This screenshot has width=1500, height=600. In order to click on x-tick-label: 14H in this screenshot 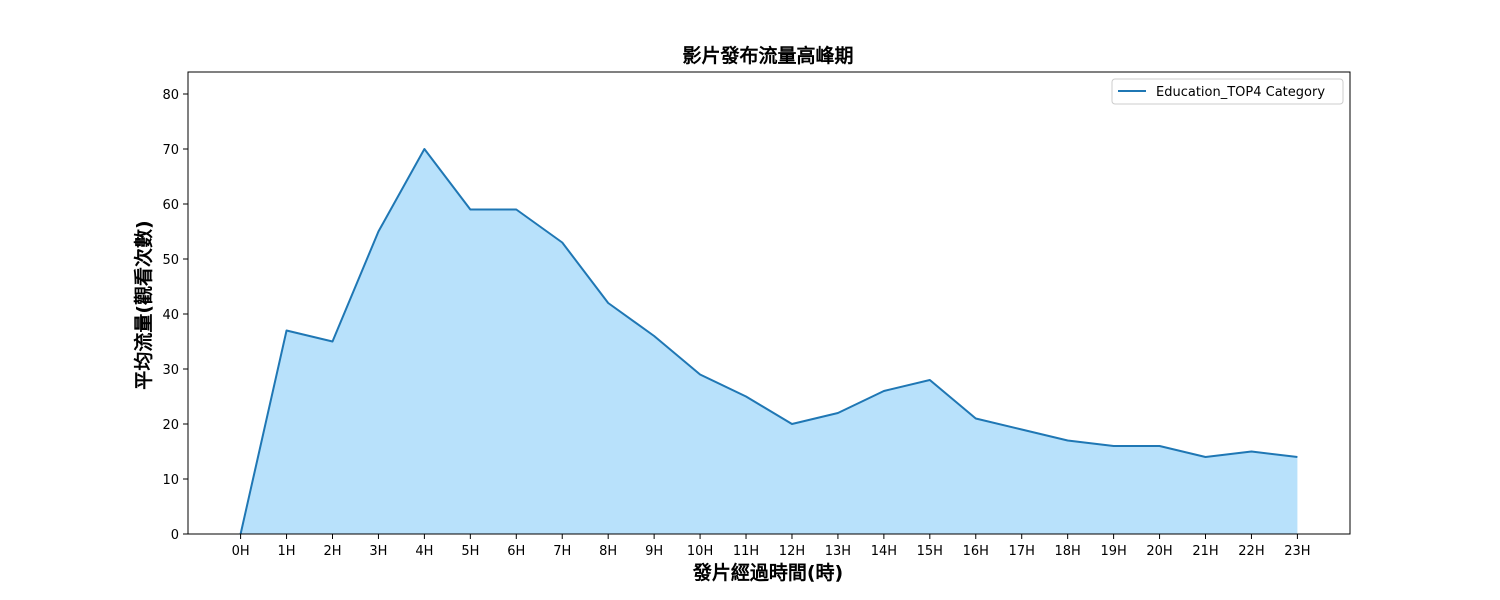, I will do `click(884, 551)`.